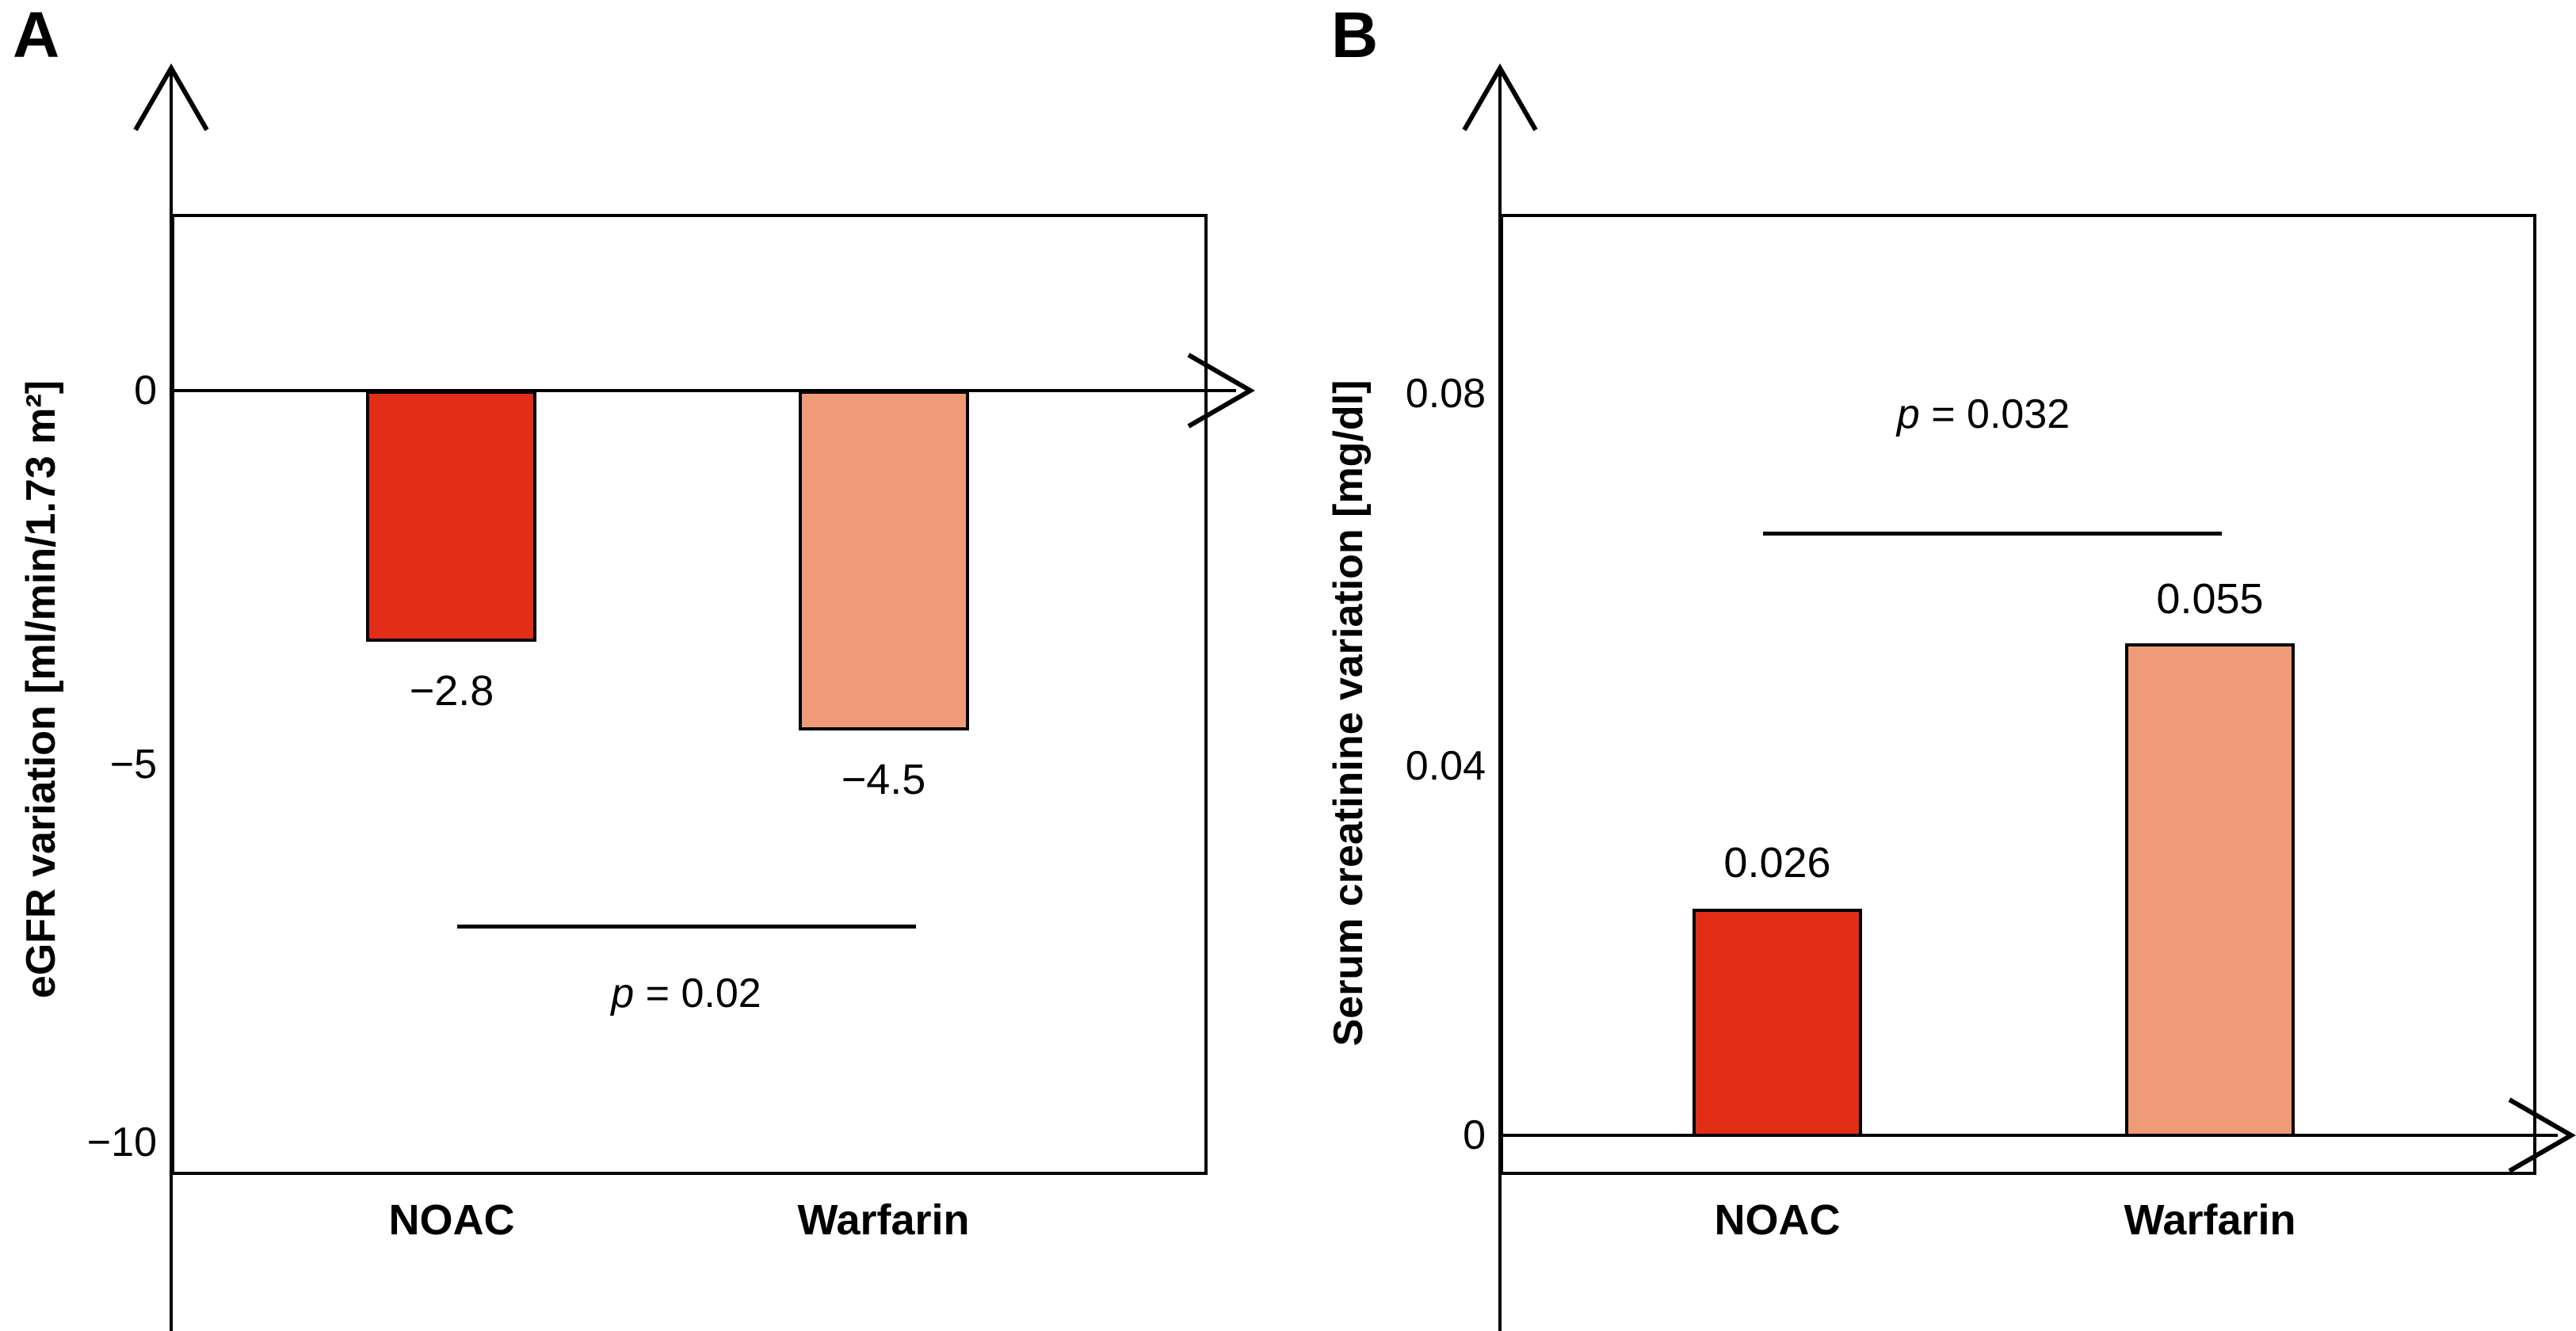 The image size is (2576, 1331). Describe the element at coordinates (1355, 35) in the screenshot. I see `panel-b-label: B` at that location.